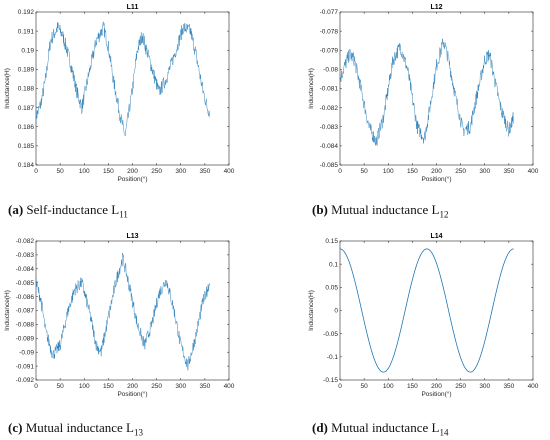 Image resolution: width=550 pixels, height=440 pixels. I want to click on caption-a: (a) Self-inductance L11, so click(68, 211).